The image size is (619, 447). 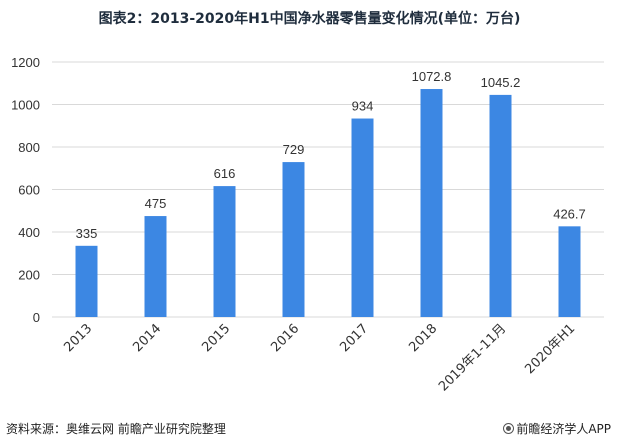 I want to click on value-label: 475, so click(x=156, y=203).